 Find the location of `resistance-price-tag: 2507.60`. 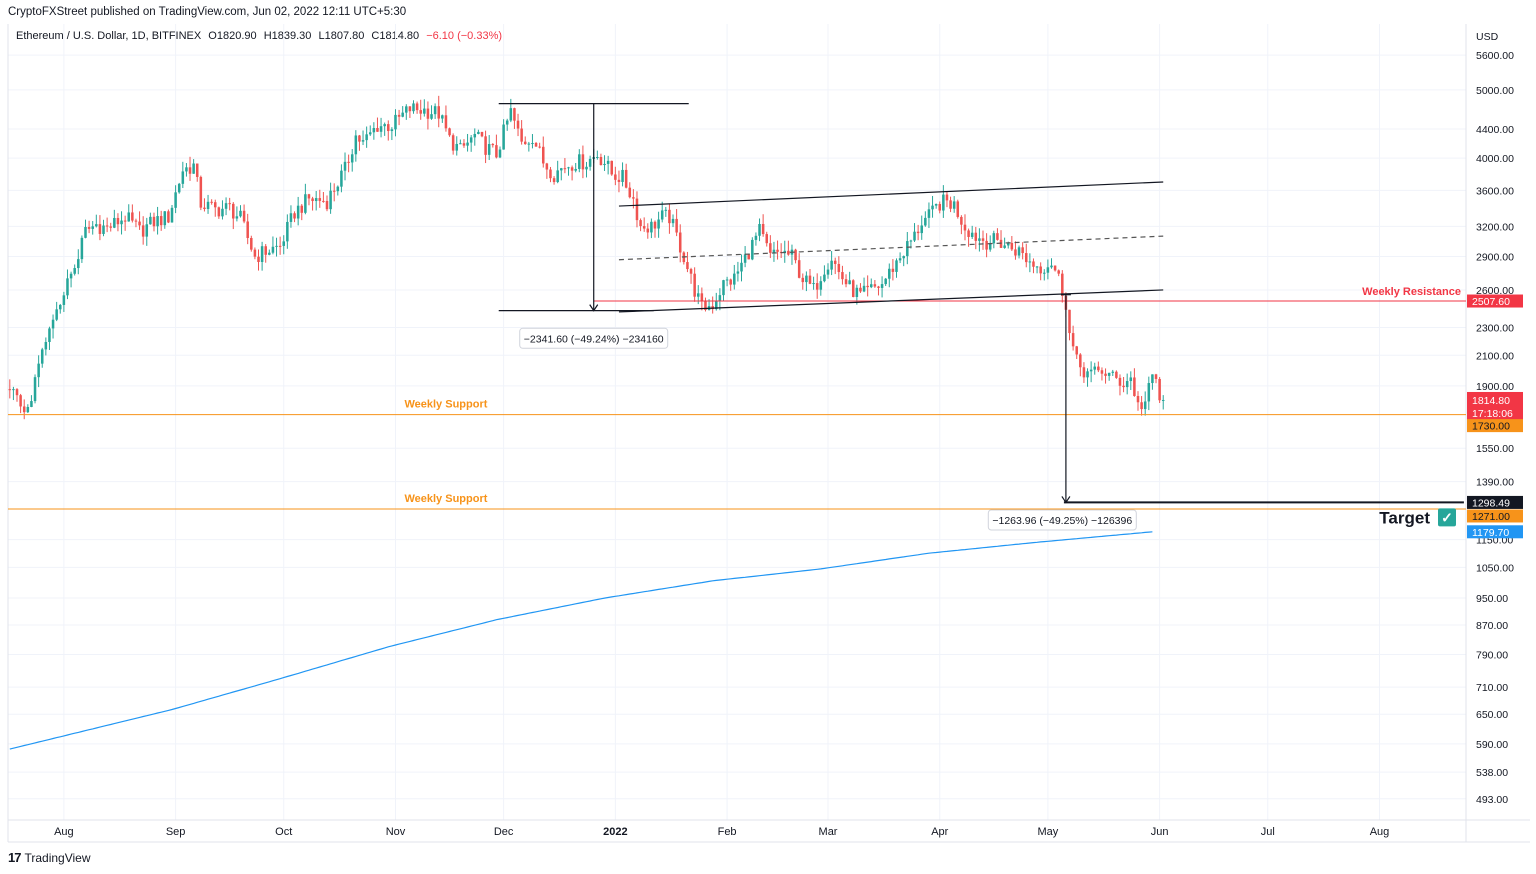

resistance-price-tag: 2507.60 is located at coordinates (1491, 302).